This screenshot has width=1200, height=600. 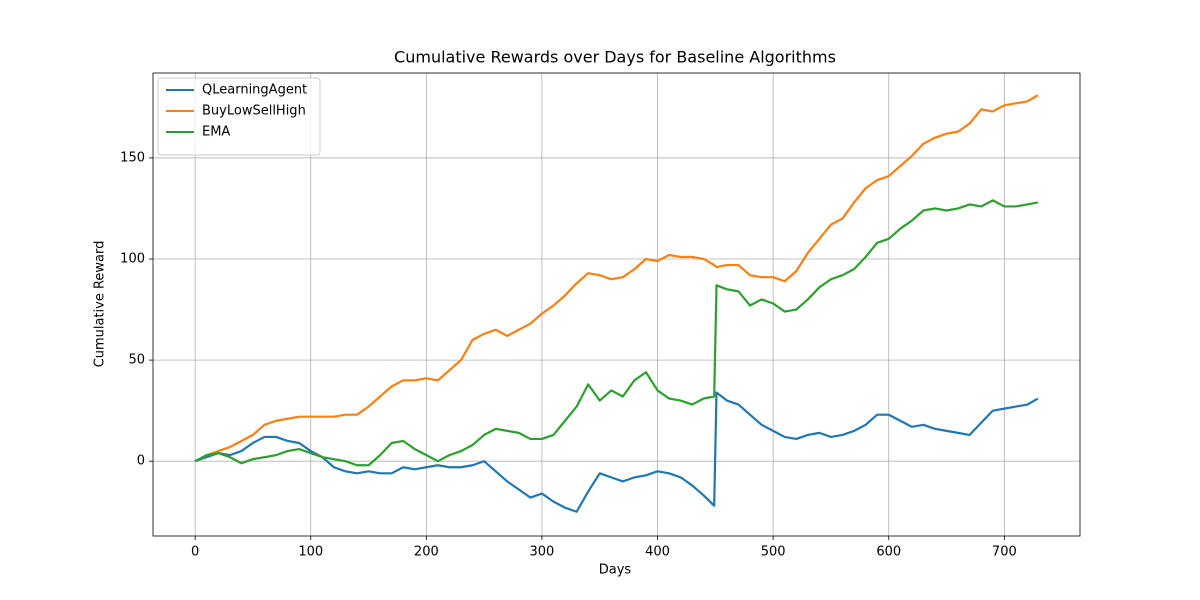 I want to click on y-tick-label: 150, so click(x=132, y=157).